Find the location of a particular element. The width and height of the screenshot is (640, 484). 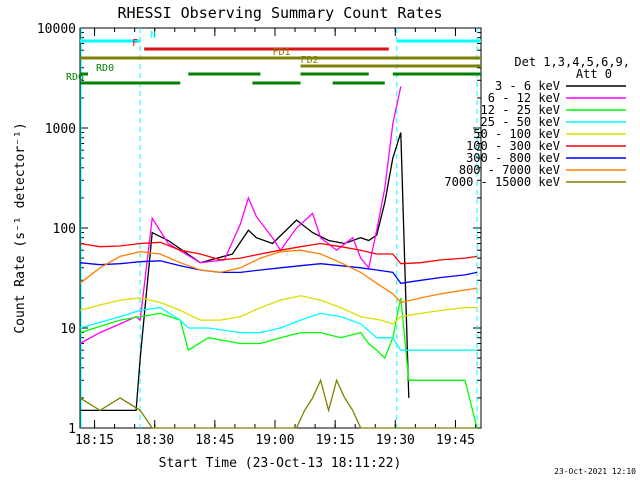

x-axis-label: Start Time (23-Oct-13 18:11:22) is located at coordinates (280, 463).